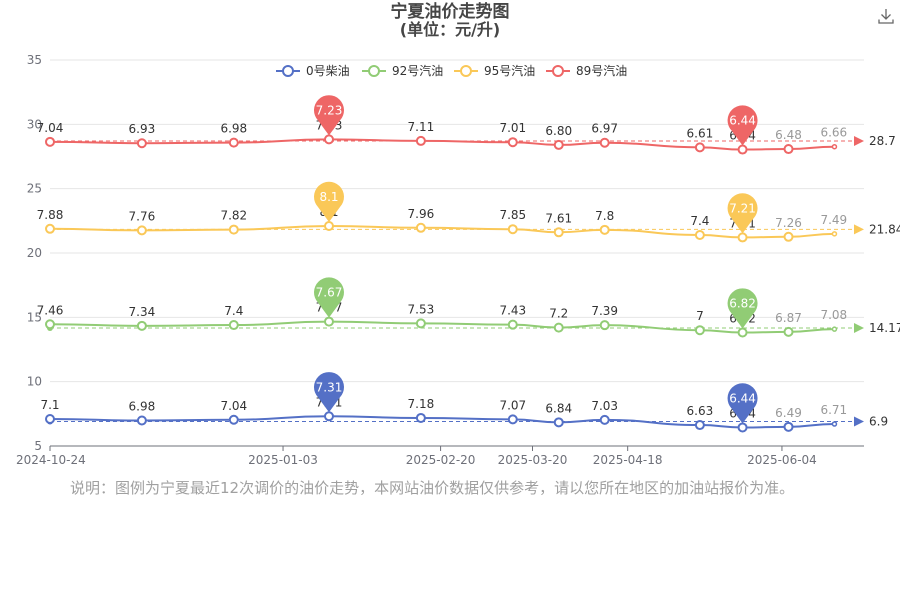 The image size is (900, 600). I want to click on legend-label: 92号汽油, so click(417, 70).